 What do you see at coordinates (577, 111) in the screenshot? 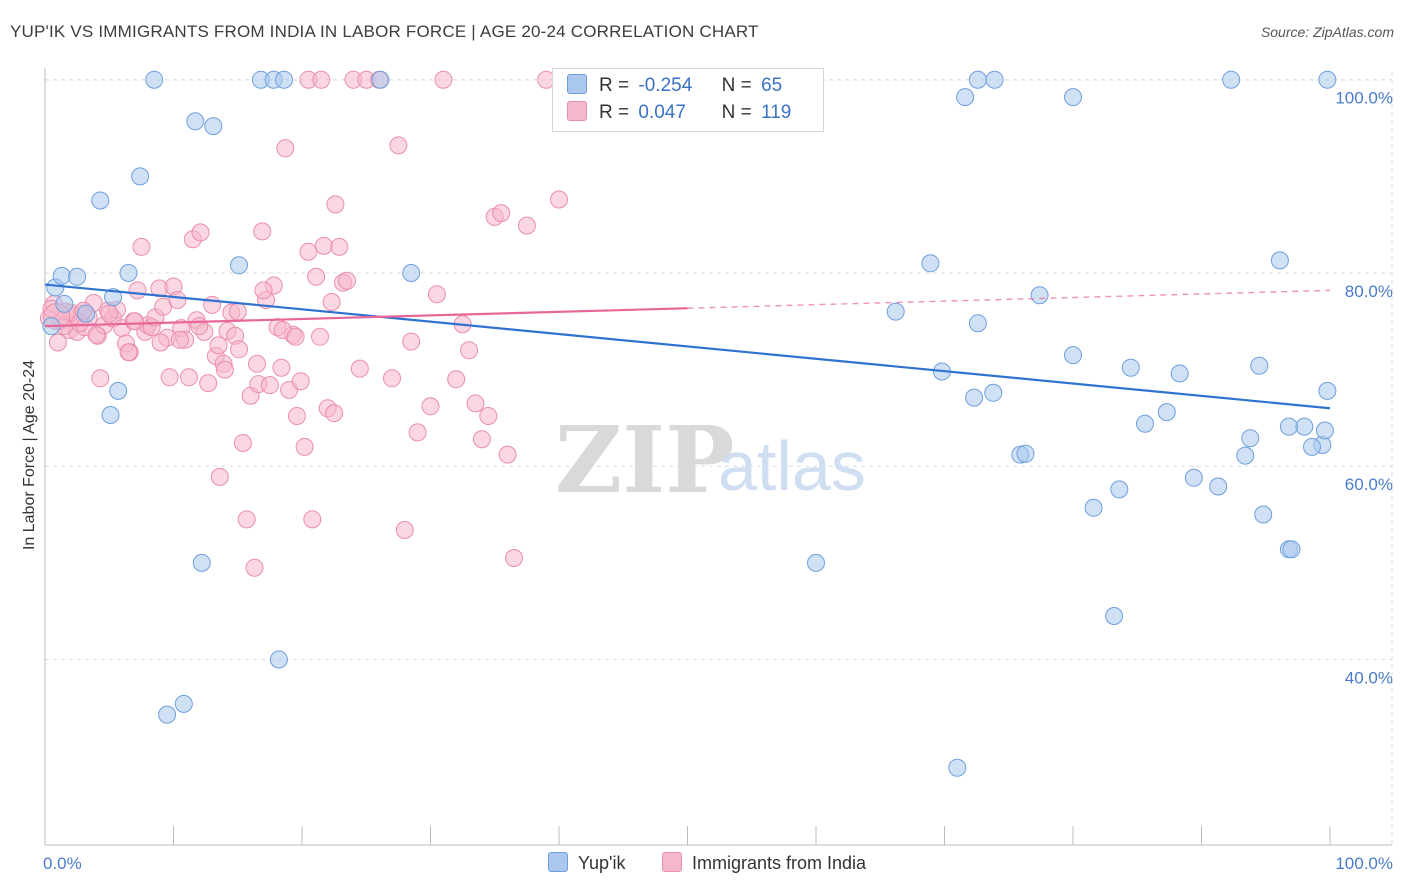
I see `legend-swatch-india` at bounding box center [577, 111].